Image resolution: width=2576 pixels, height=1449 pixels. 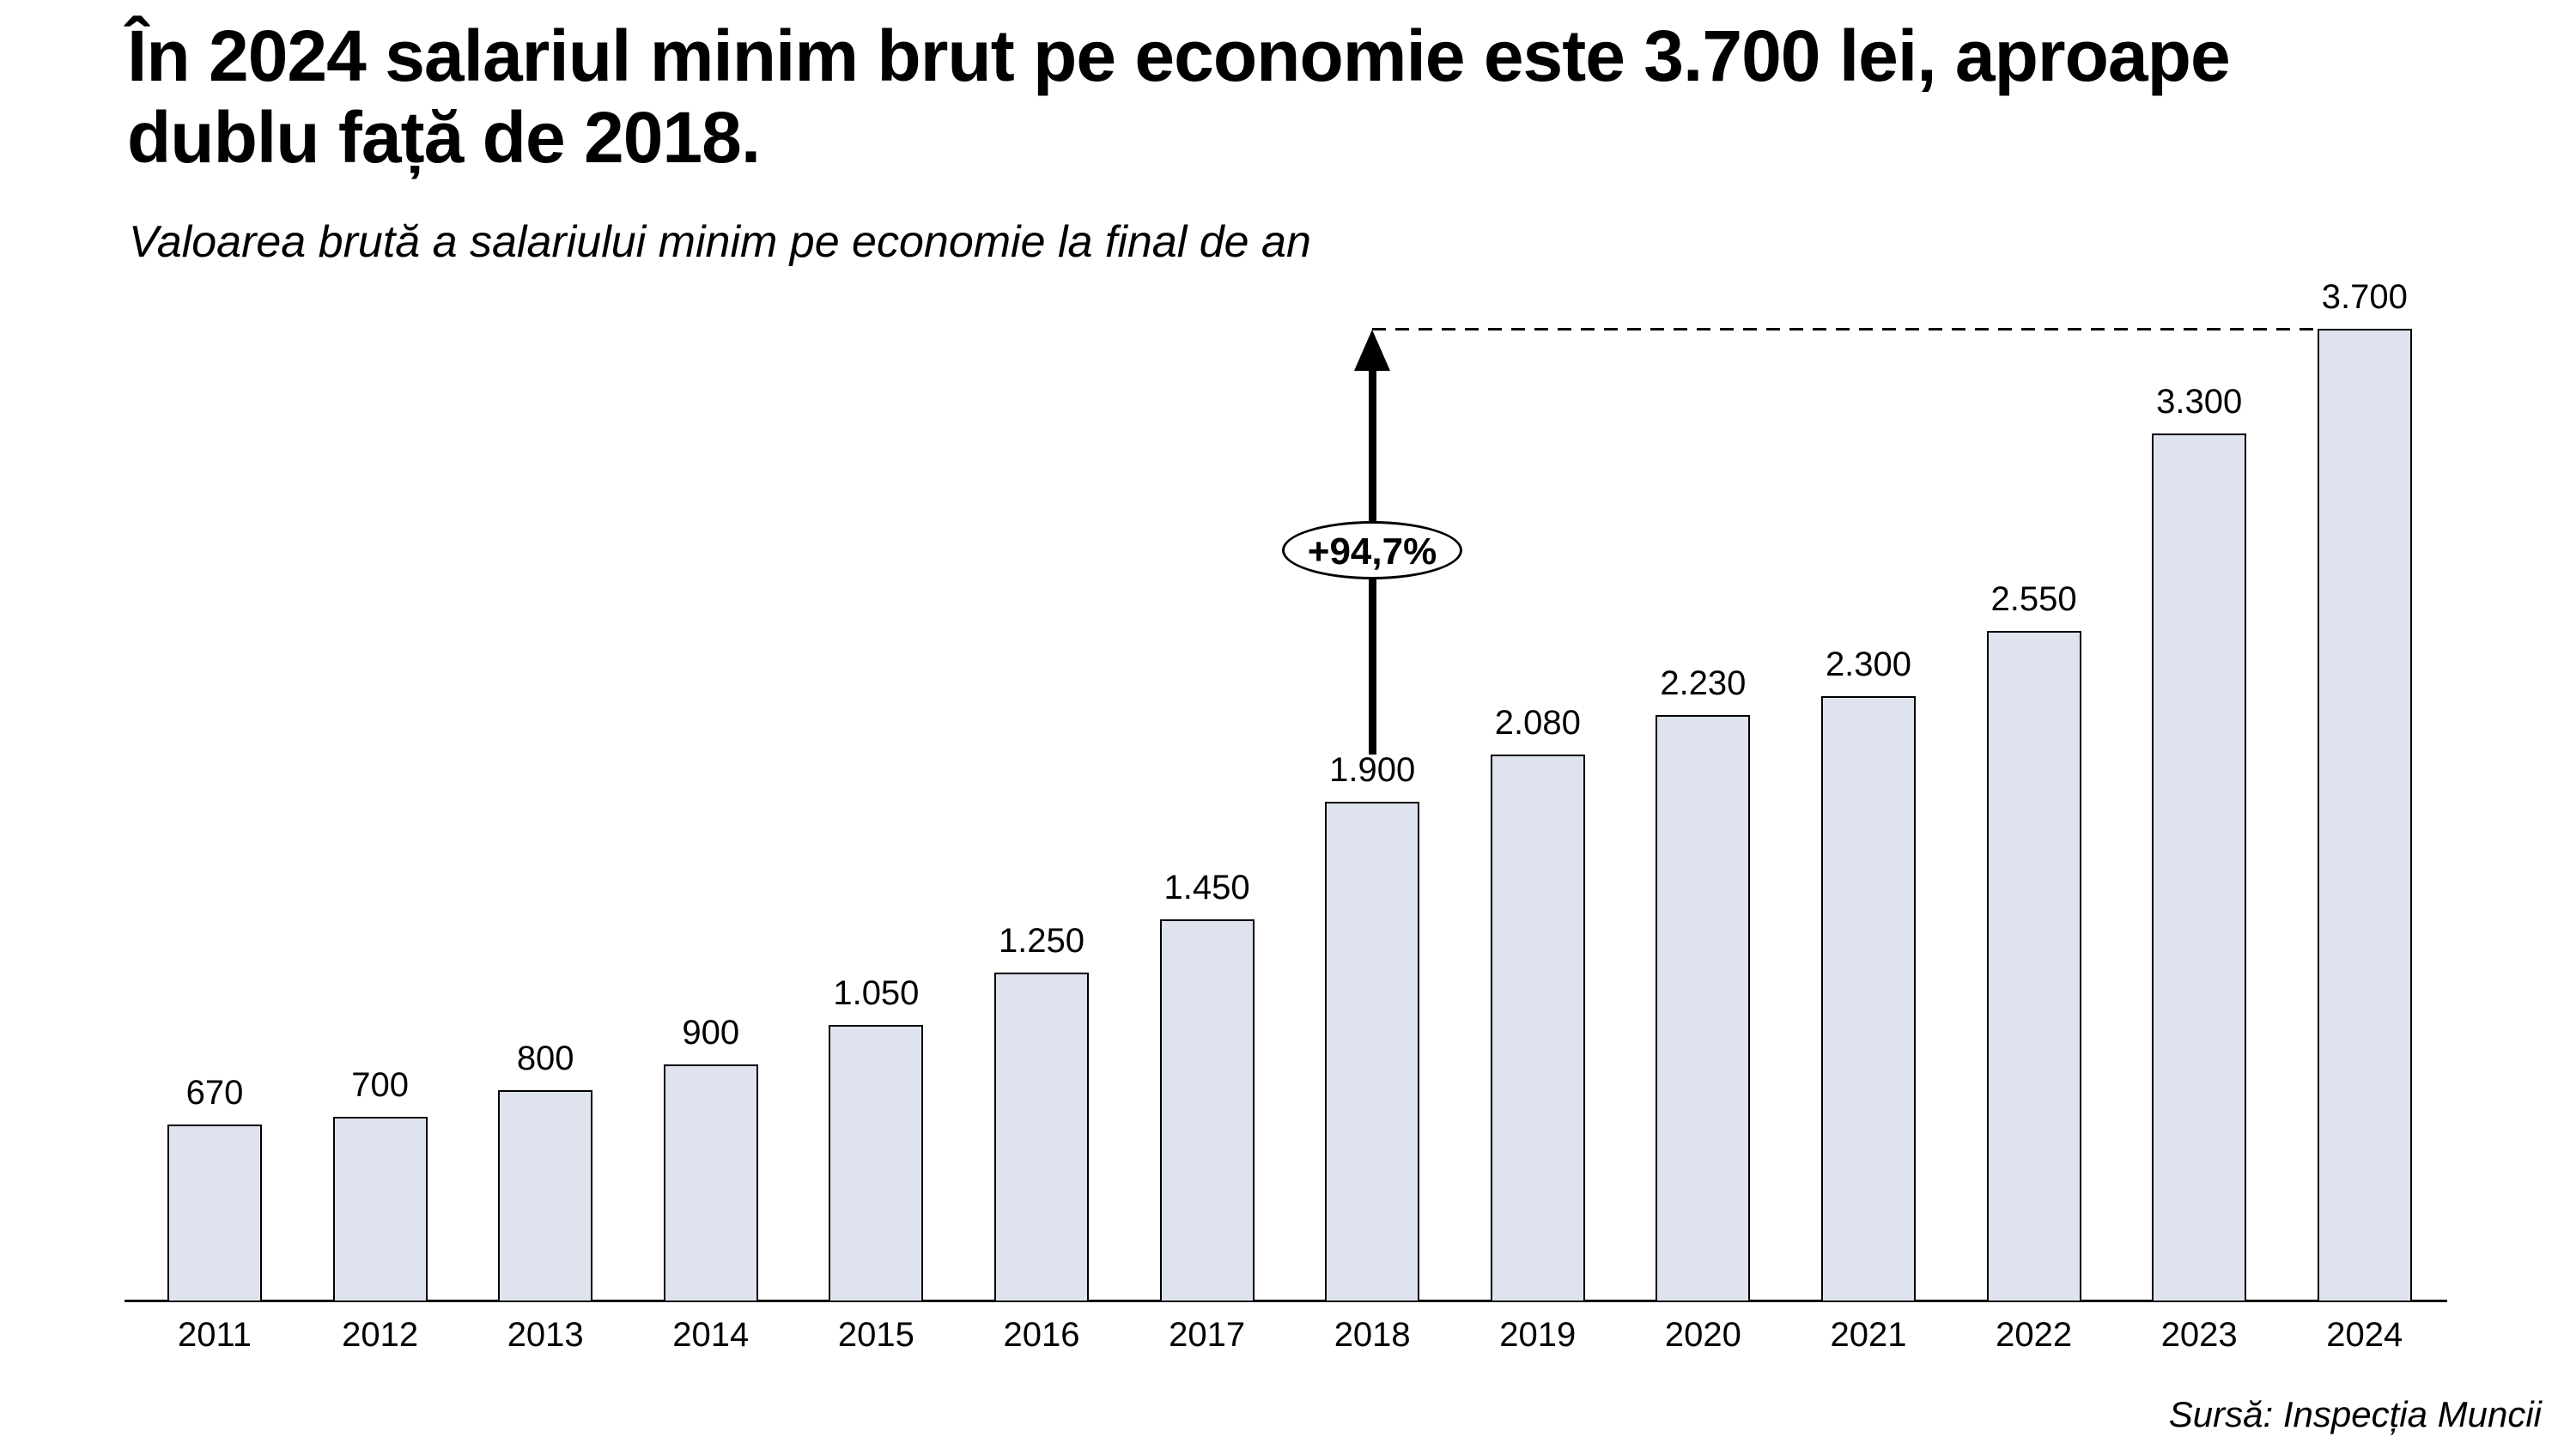 What do you see at coordinates (1538, 1335) in the screenshot?
I see `x-axis-label: 2019` at bounding box center [1538, 1335].